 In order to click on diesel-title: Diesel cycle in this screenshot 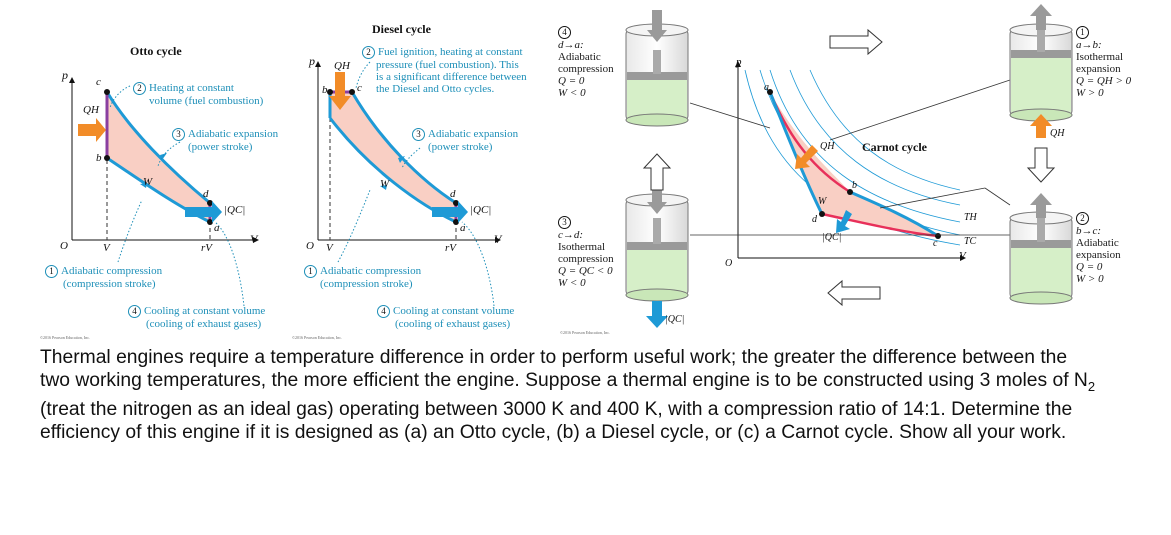, I will do `click(401, 29)`.